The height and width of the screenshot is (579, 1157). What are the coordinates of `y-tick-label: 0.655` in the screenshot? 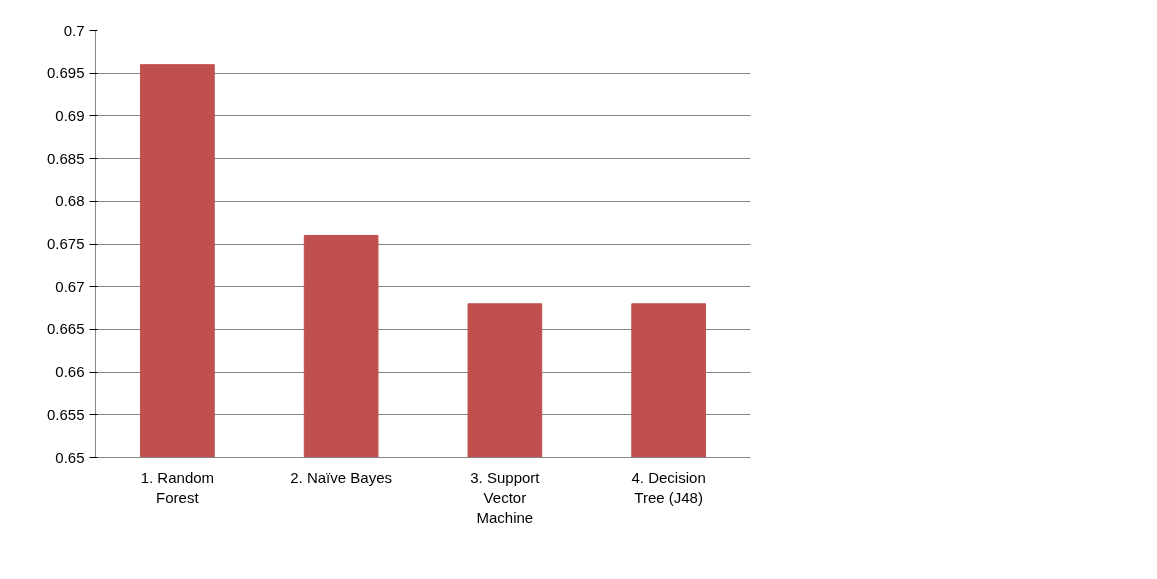 It's located at (65, 414).